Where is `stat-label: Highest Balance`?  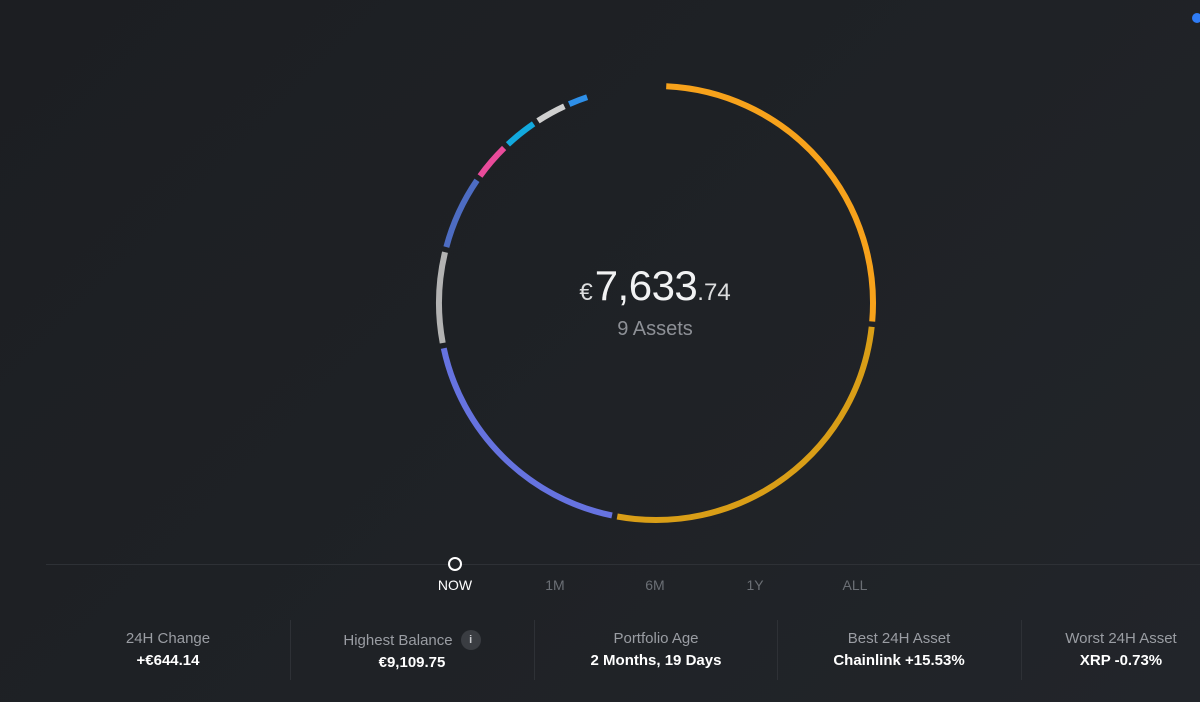
stat-label: Highest Balance is located at coordinates (398, 640).